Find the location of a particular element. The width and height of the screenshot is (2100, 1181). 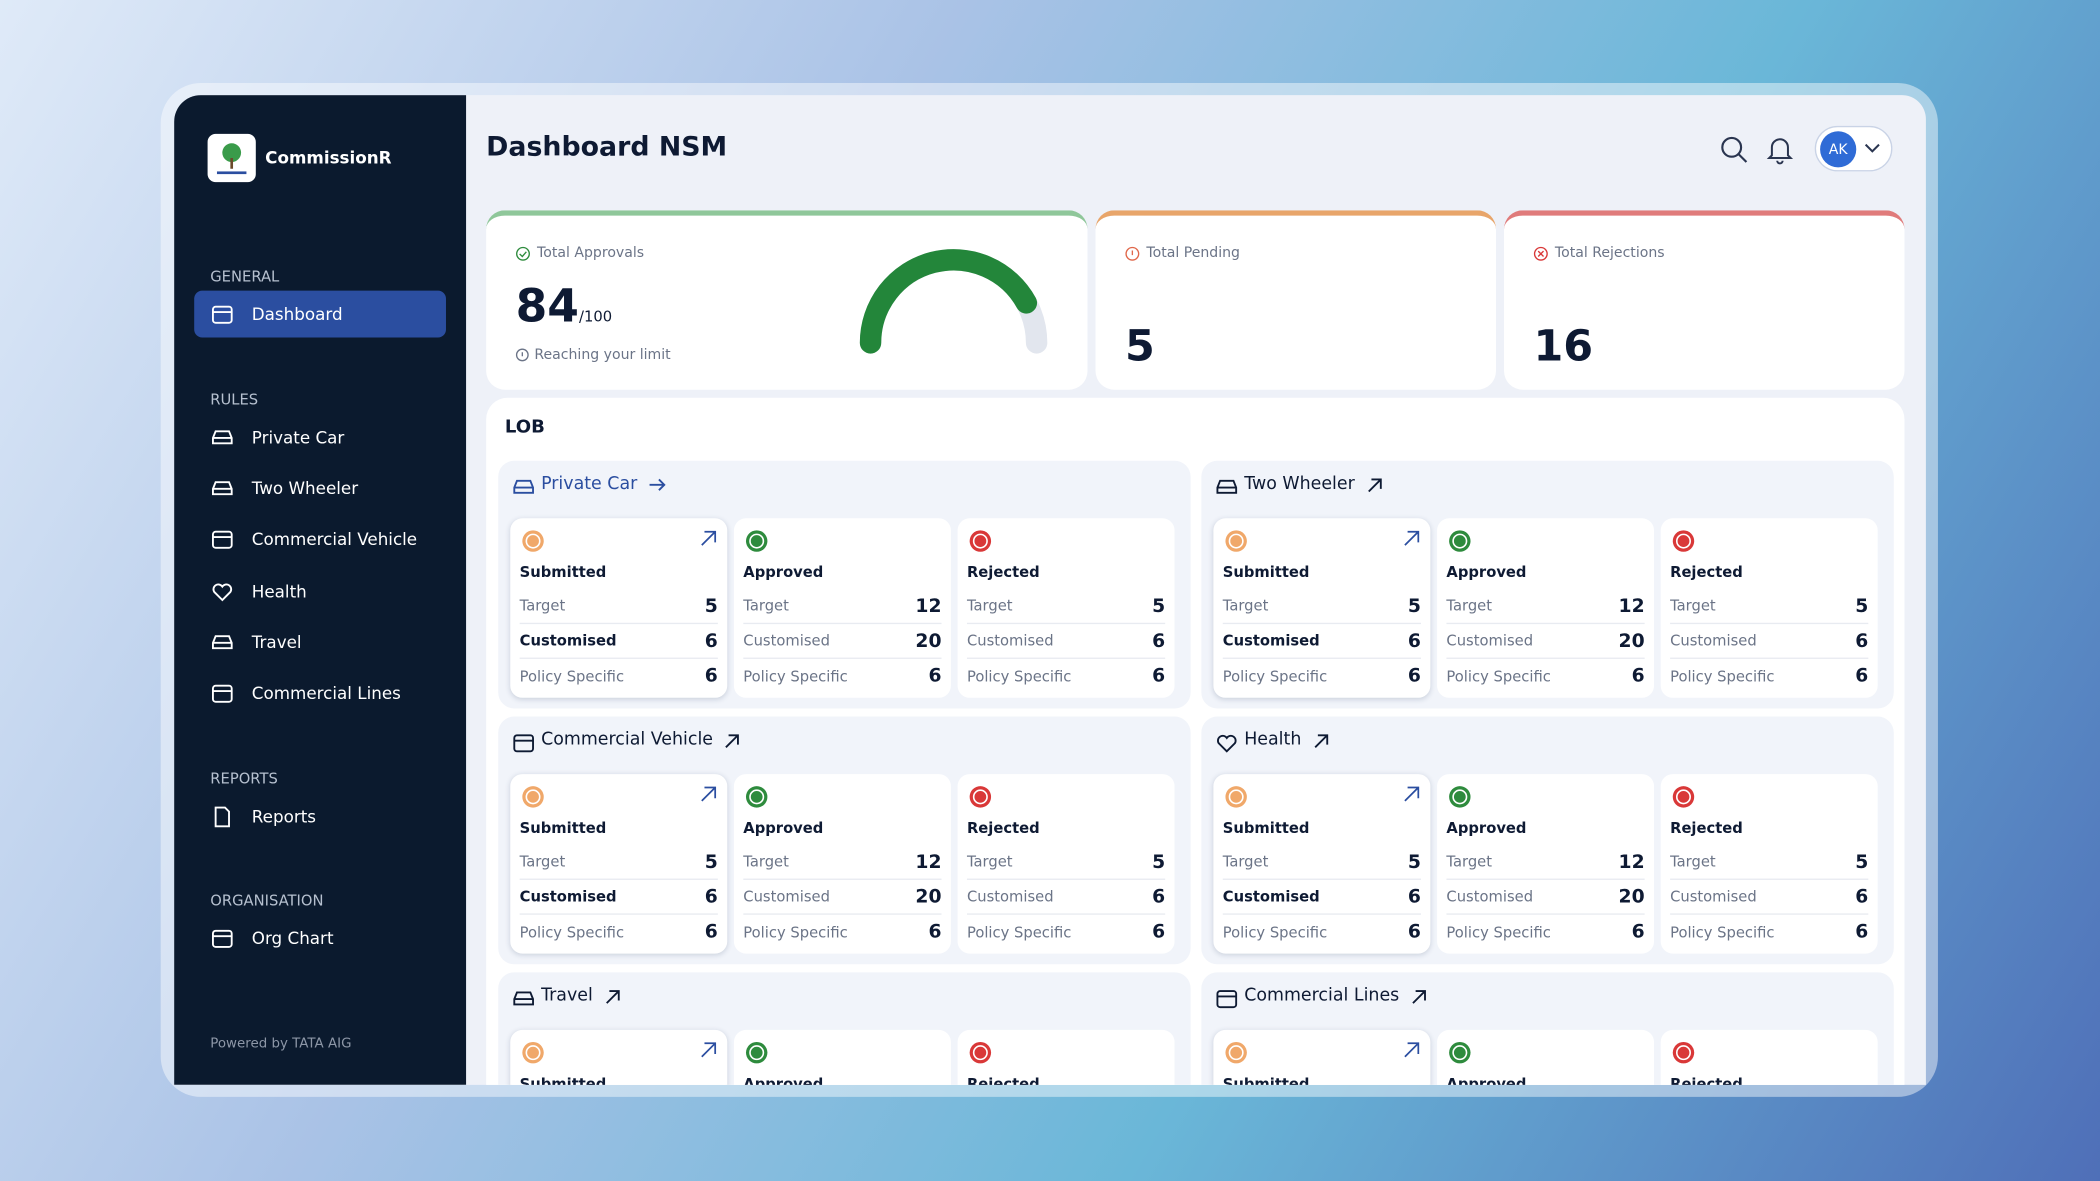

metric-row: Target 5 is located at coordinates (1769, 862).